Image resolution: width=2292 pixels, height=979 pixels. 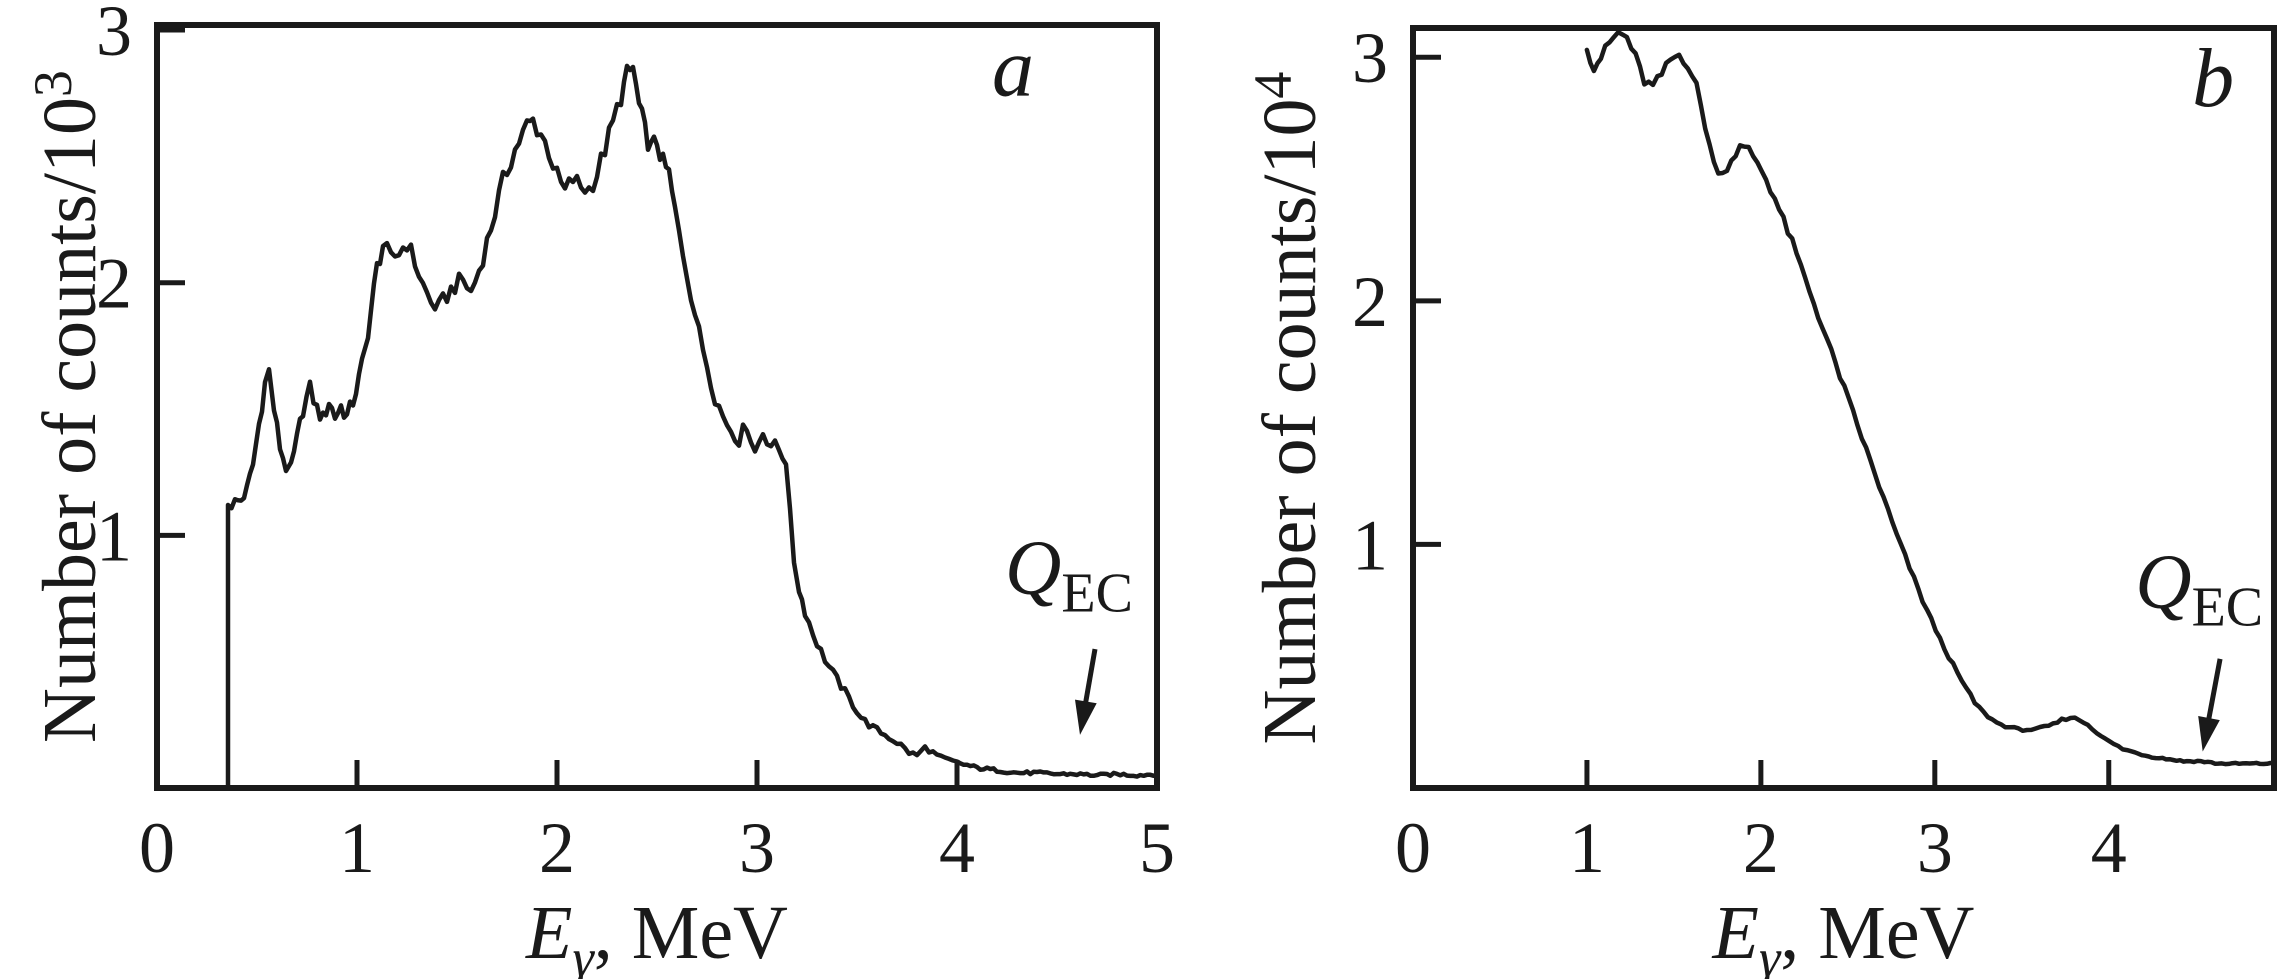 I want to click on panel-b-x-axis-title: Eγ, MeV, so click(x=1843, y=935).